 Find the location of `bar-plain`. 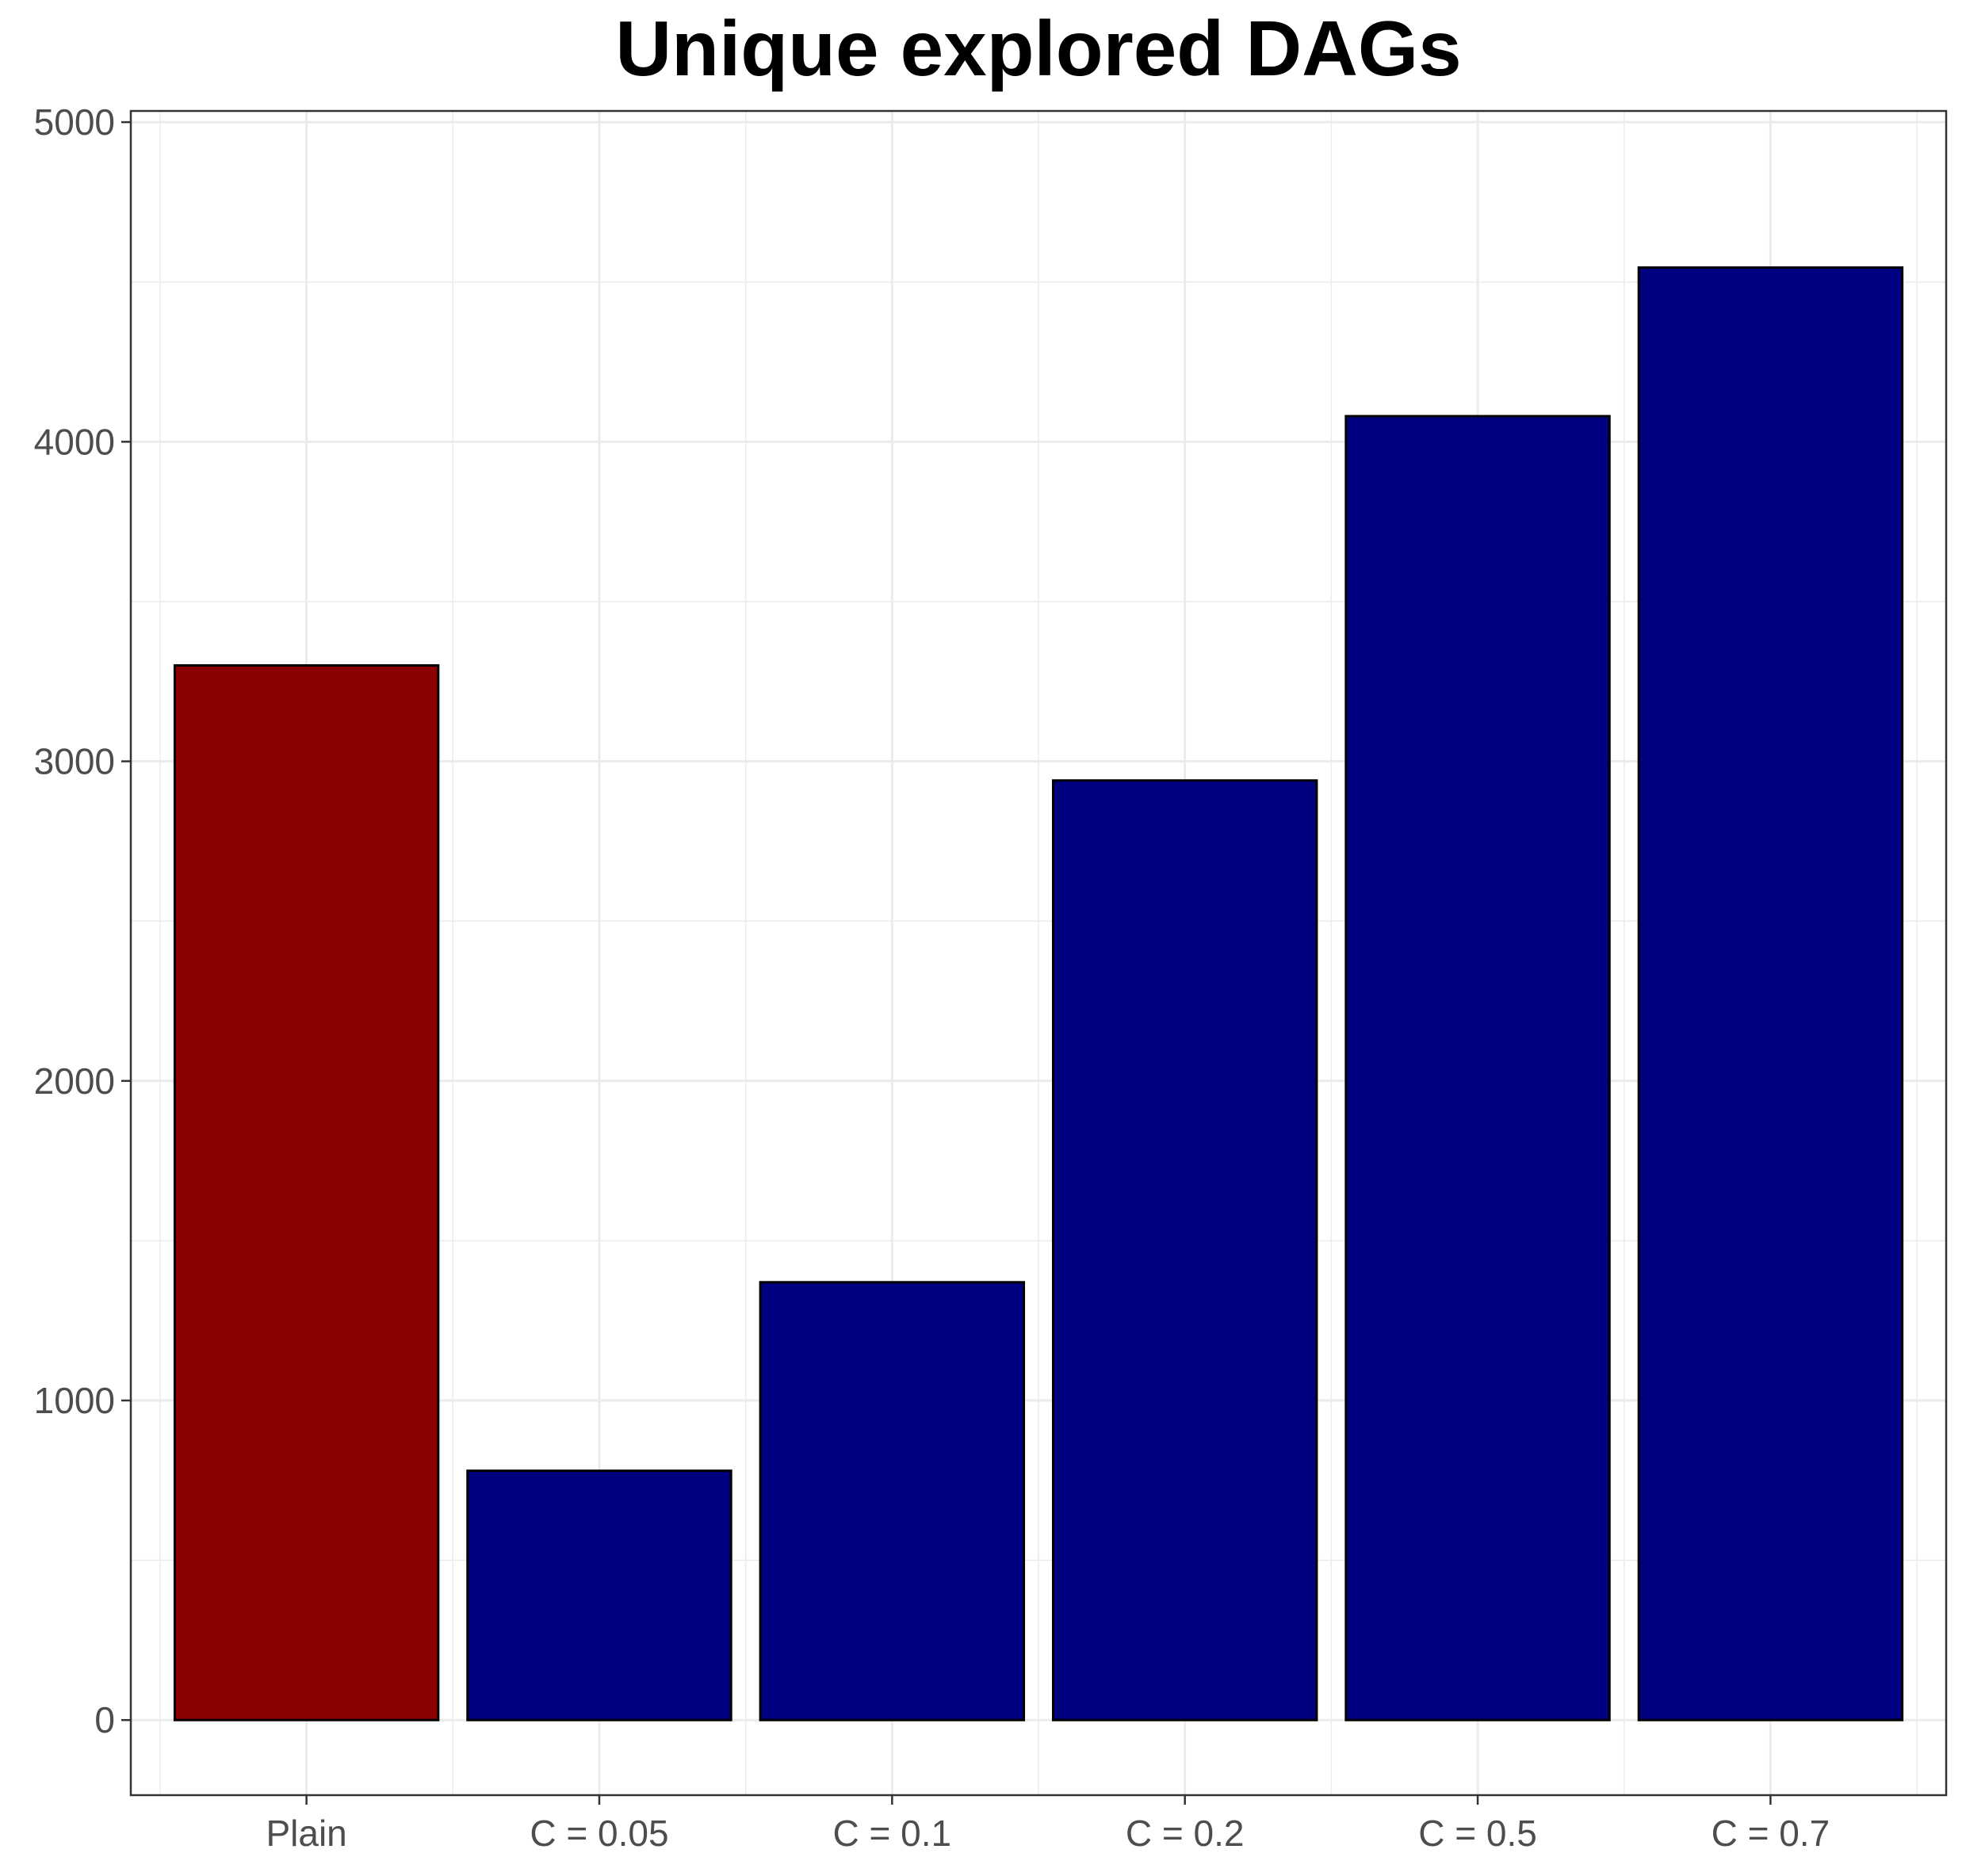

bar-plain is located at coordinates (306, 1192).